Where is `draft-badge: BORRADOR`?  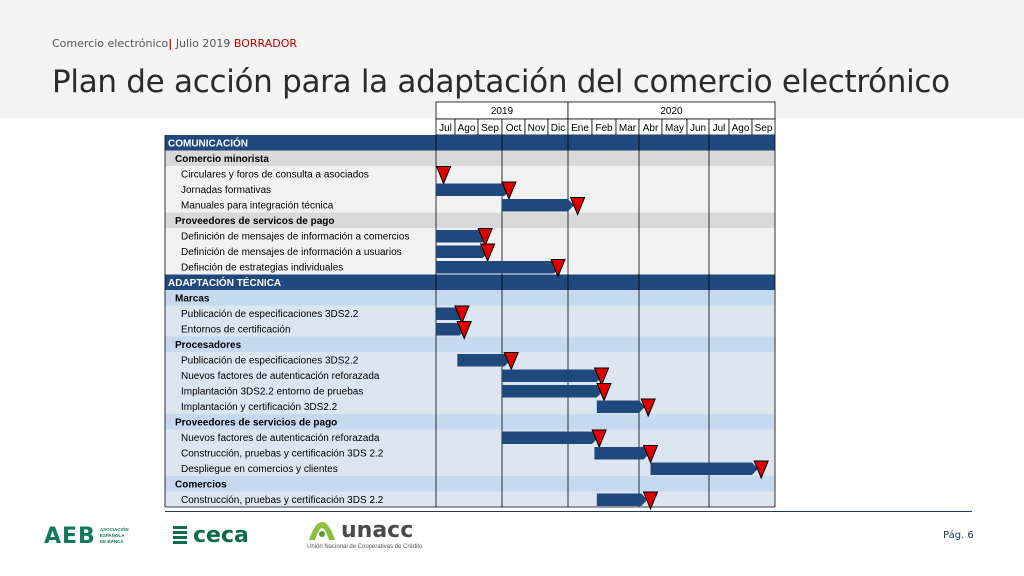
draft-badge: BORRADOR is located at coordinates (265, 43).